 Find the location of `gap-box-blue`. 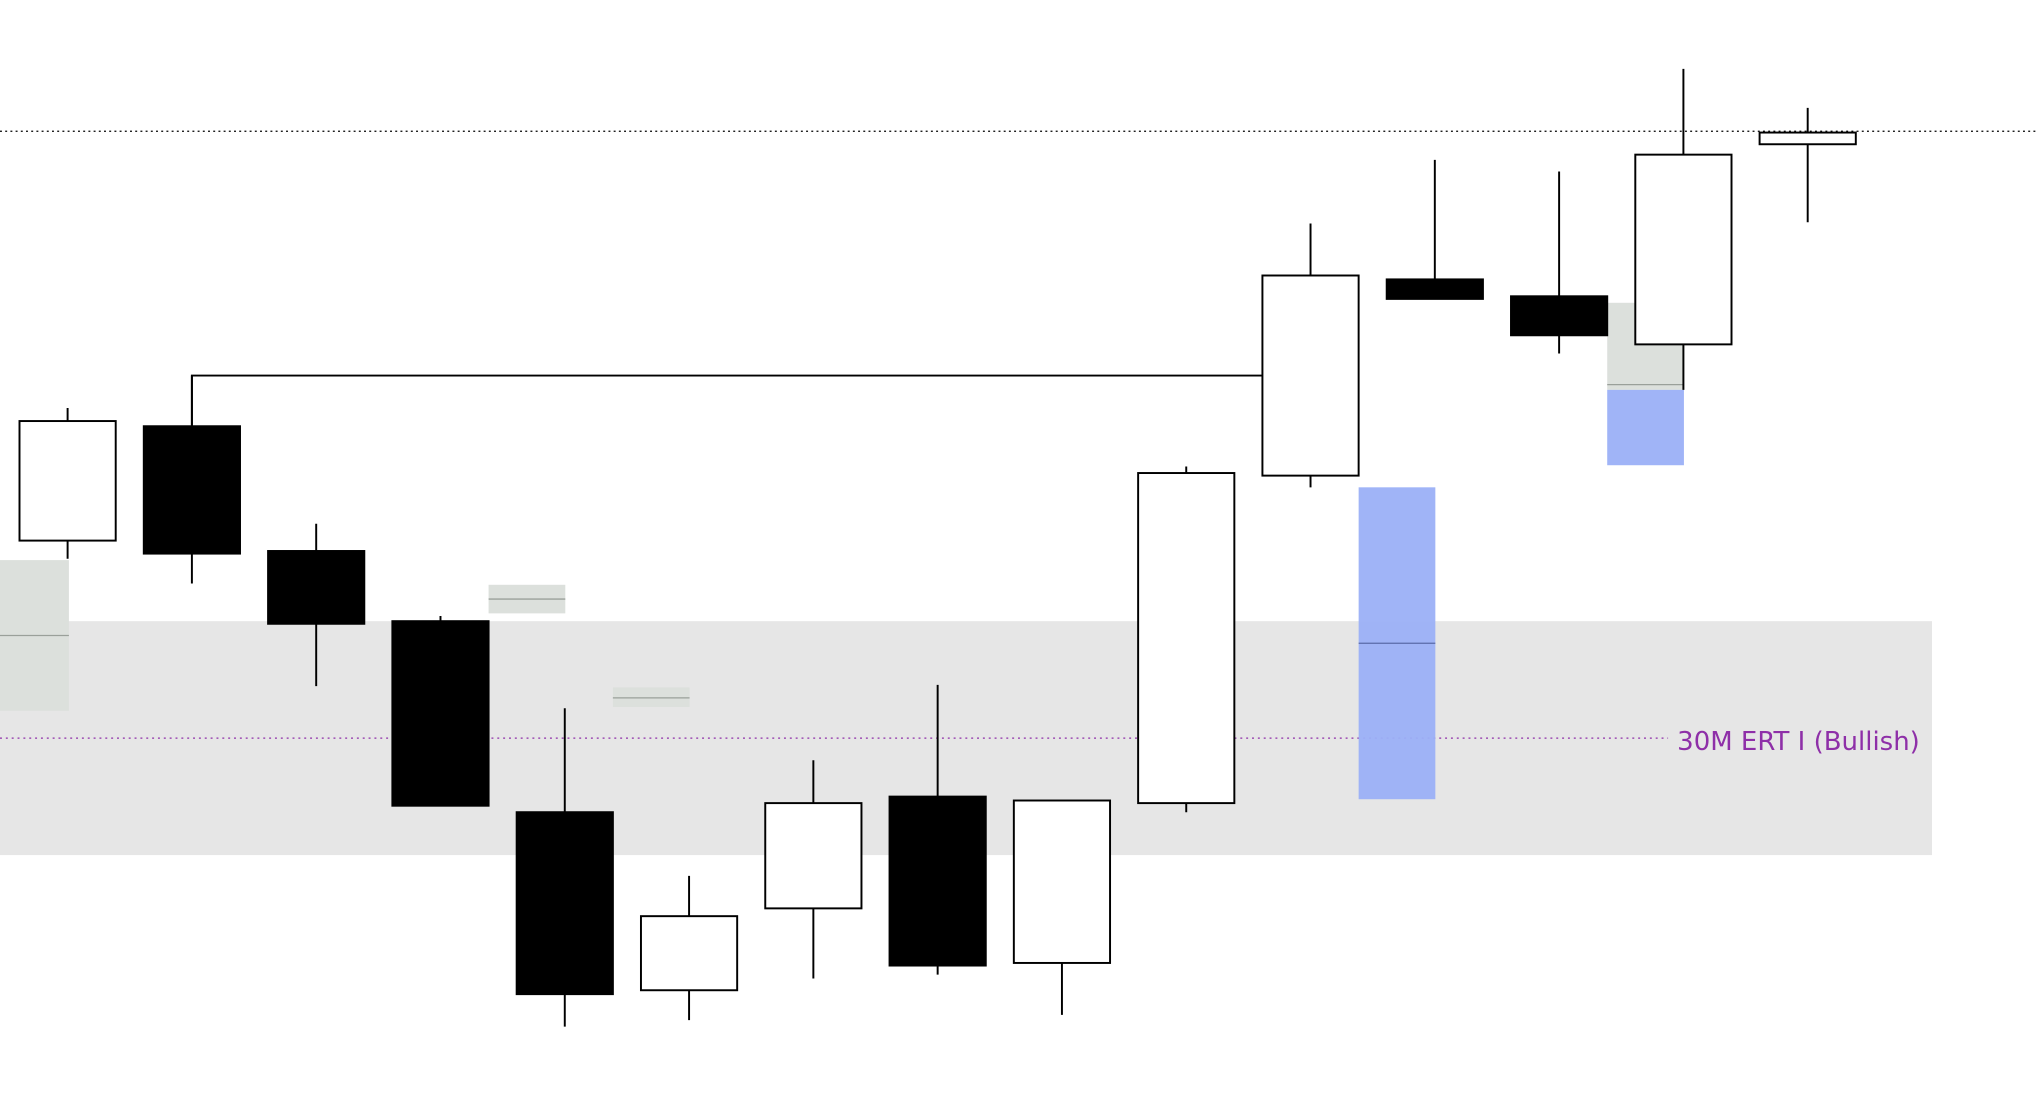

gap-box-blue is located at coordinates (1645, 427).